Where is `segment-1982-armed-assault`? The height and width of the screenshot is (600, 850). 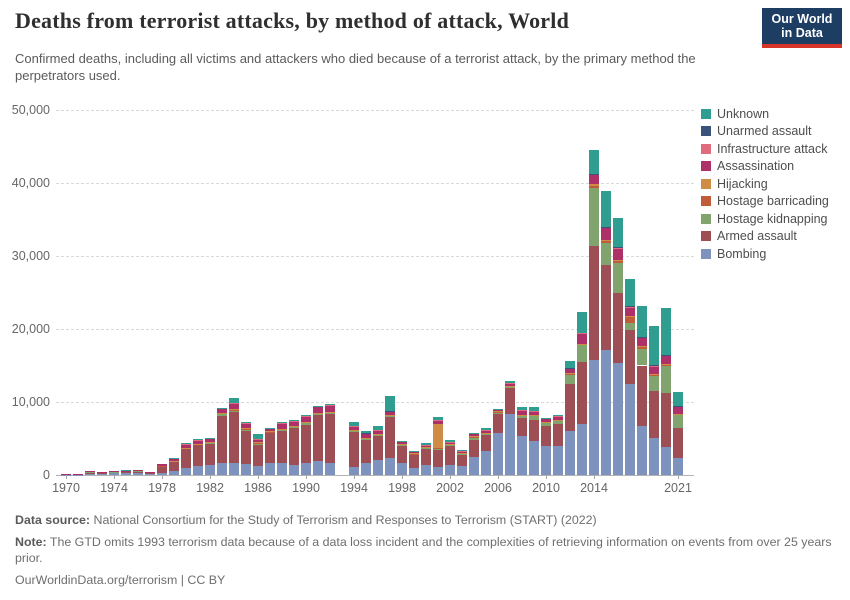 segment-1982-armed-assault is located at coordinates (210, 454).